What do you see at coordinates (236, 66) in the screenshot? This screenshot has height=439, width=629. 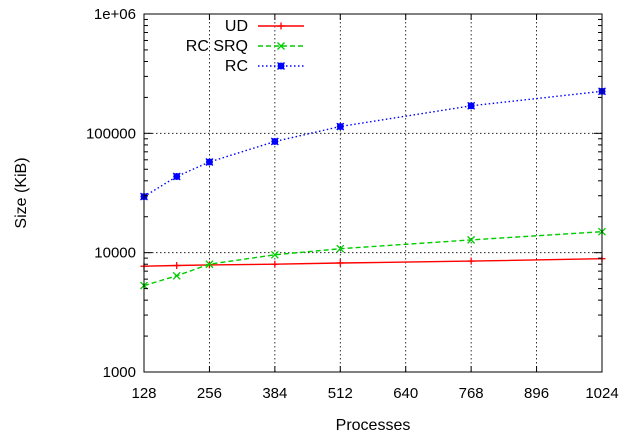 I see `legend-label: RC` at bounding box center [236, 66].